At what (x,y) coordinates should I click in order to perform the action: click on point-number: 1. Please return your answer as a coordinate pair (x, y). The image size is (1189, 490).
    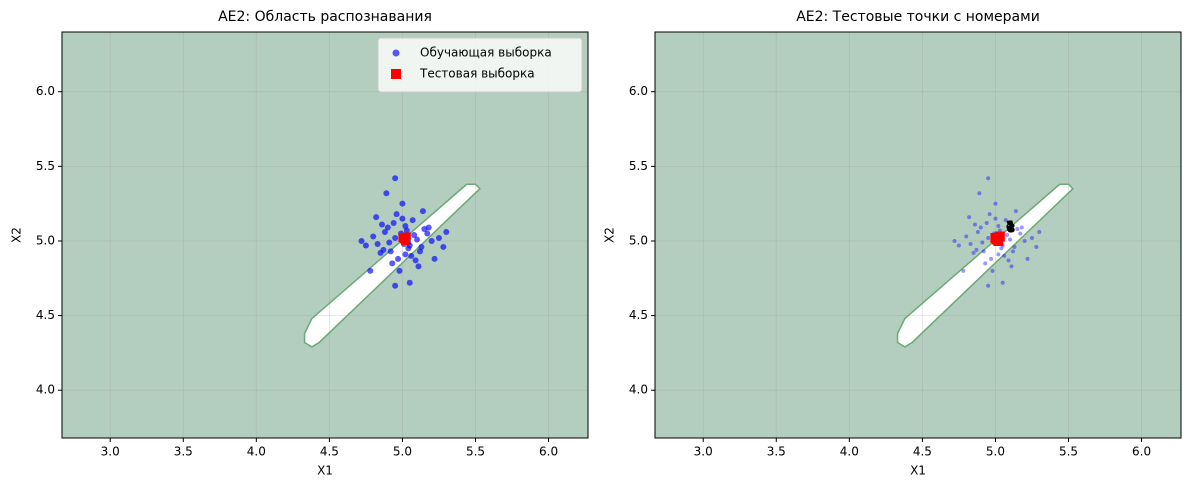
    Looking at the image, I should click on (1010, 227).